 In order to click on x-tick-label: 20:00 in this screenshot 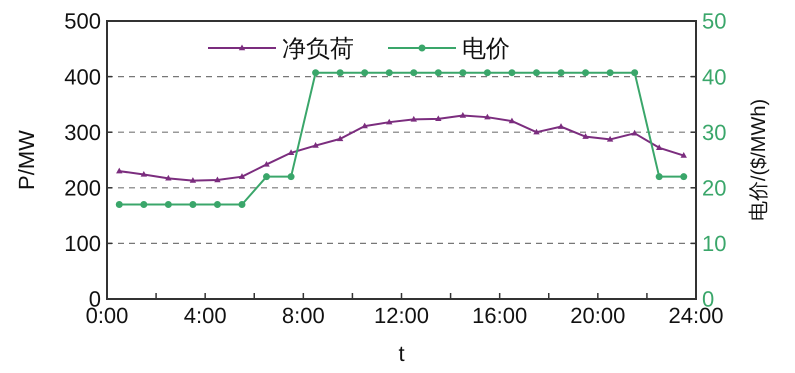, I will do `click(598, 315)`.